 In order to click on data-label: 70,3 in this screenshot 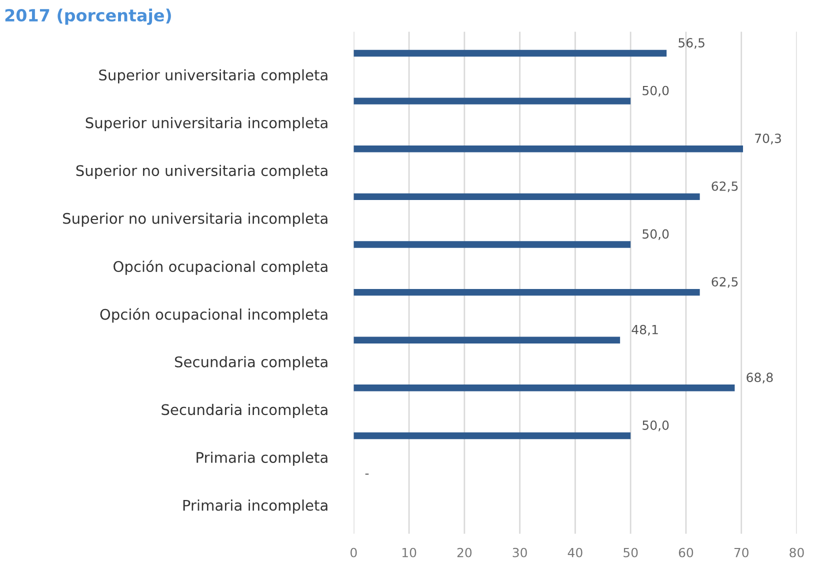, I will do `click(768, 139)`.